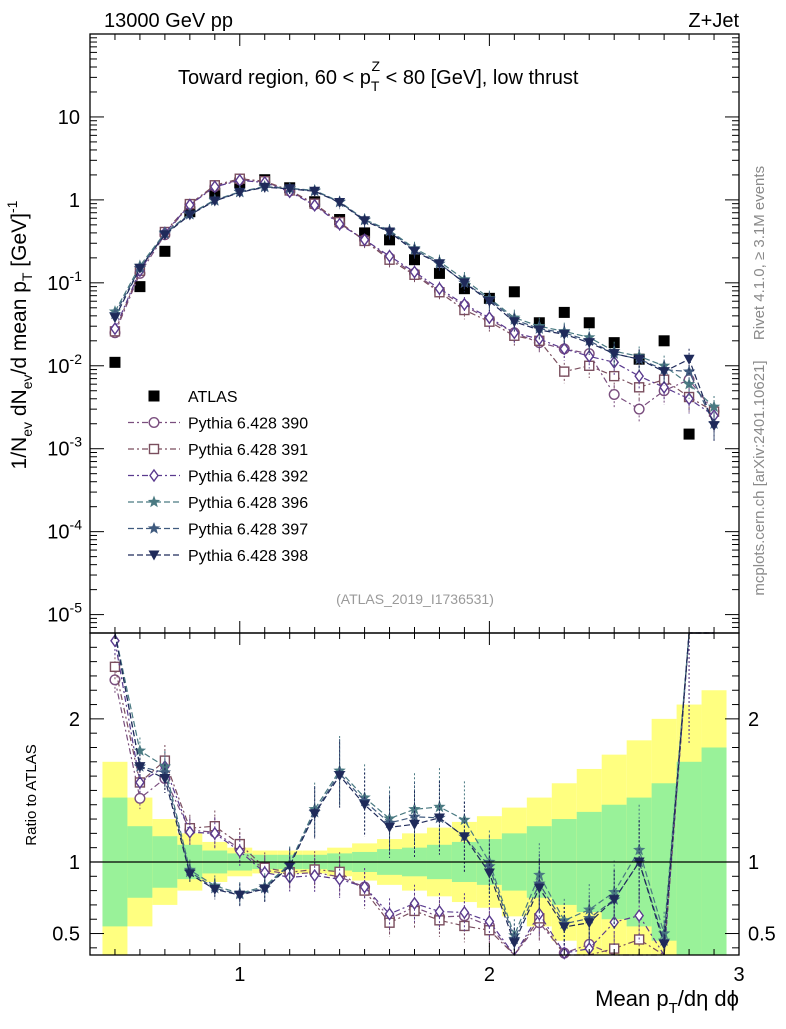 This screenshot has width=786, height=1029. What do you see at coordinates (193, 397) in the screenshot?
I see `legend-item-0: ATLAS` at bounding box center [193, 397].